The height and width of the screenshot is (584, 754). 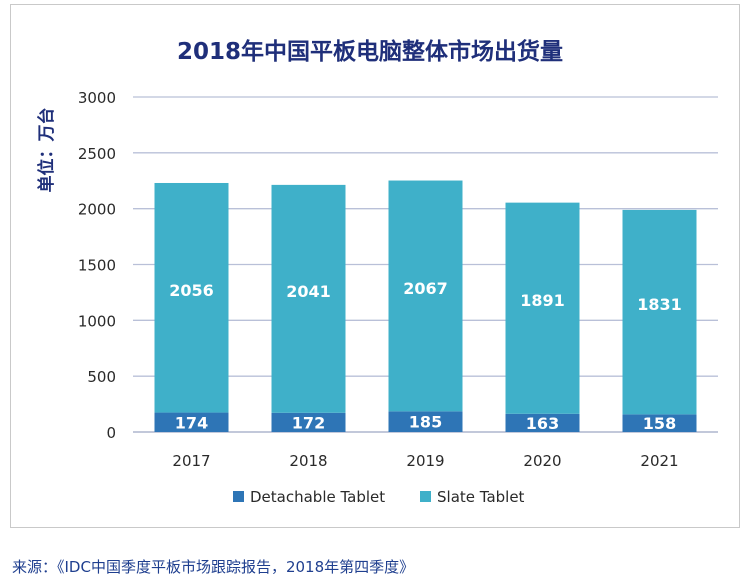 What do you see at coordinates (542, 300) in the screenshot?
I see `data-label: 1891` at bounding box center [542, 300].